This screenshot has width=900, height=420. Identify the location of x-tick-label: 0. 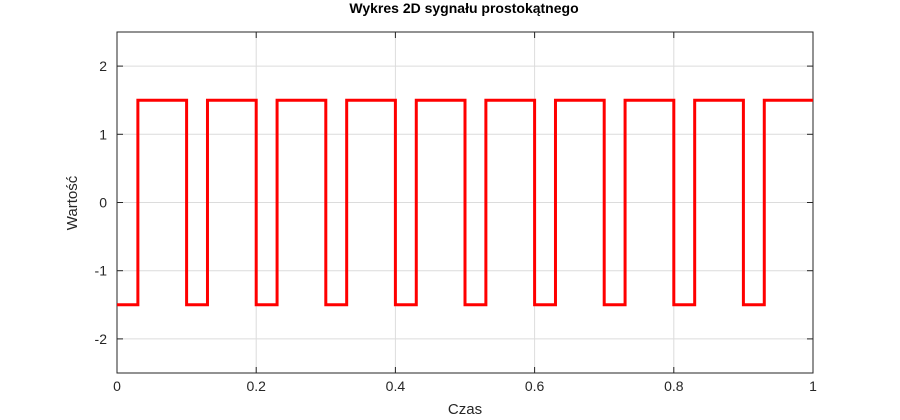
(117, 386).